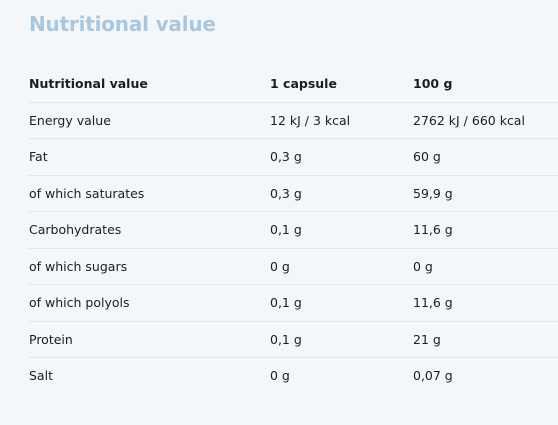 Image resolution: width=558 pixels, height=425 pixels. Describe the element at coordinates (38, 156) in the screenshot. I see `nutrient-name: Fat` at that location.